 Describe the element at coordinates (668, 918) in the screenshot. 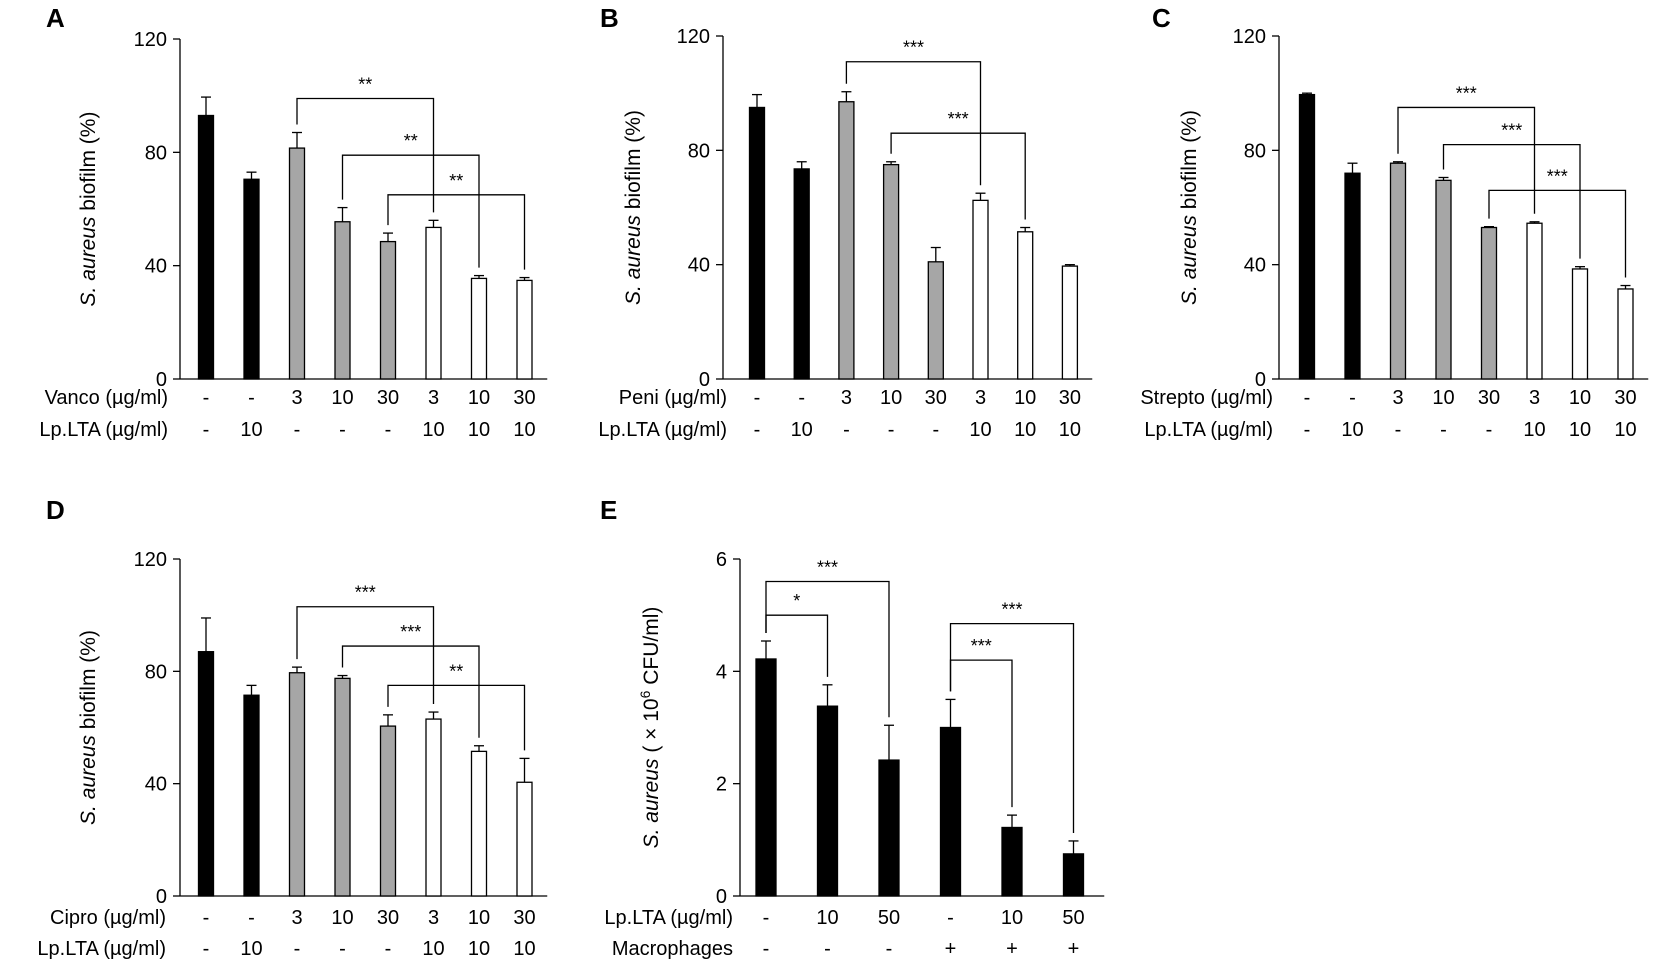

I see `panel-e-condition-label: Lp.LTA (µg/ml)` at that location.